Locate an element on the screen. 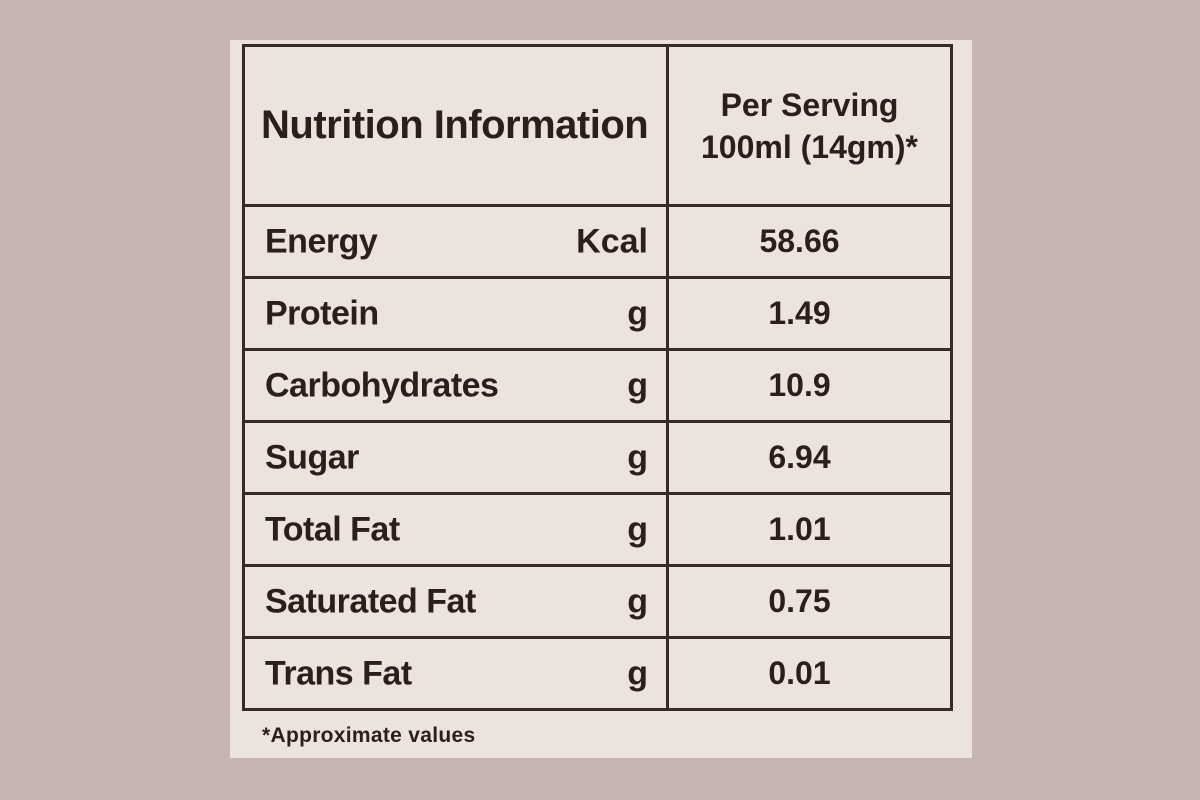 The height and width of the screenshot is (800, 1200). nutrient-cell: Energy Kcal is located at coordinates (455, 241).